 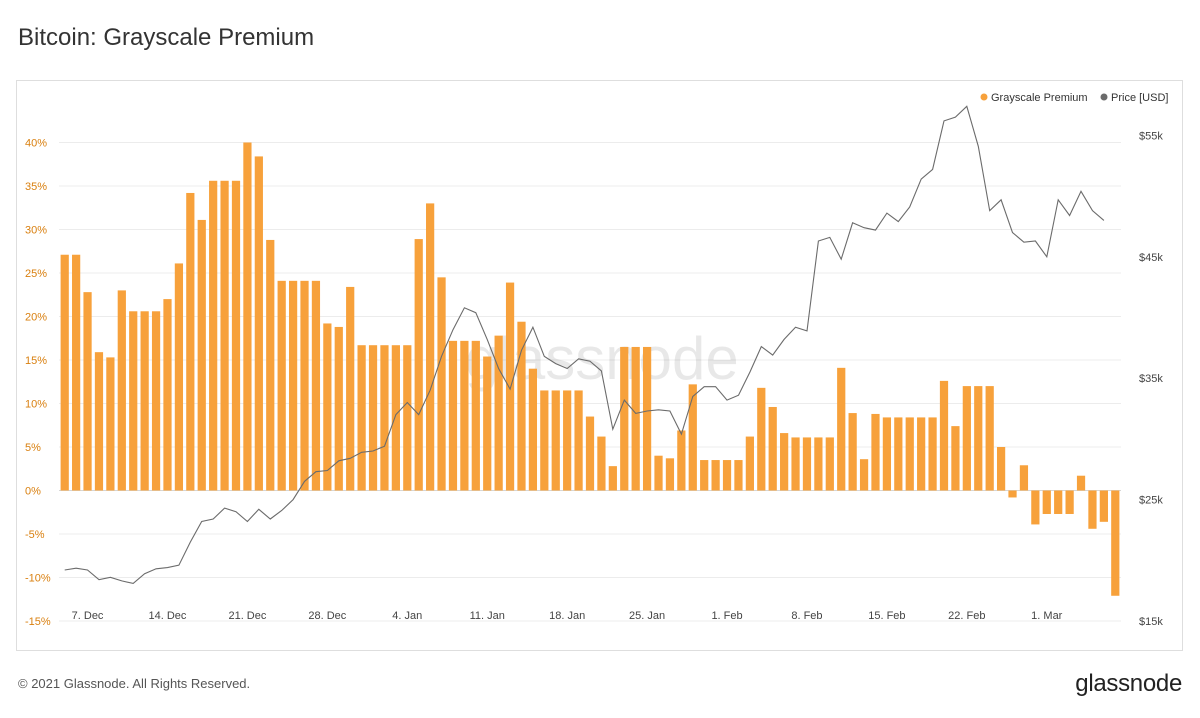 What do you see at coordinates (88, 616) in the screenshot?
I see `x-tick-label: 7. Dec` at bounding box center [88, 616].